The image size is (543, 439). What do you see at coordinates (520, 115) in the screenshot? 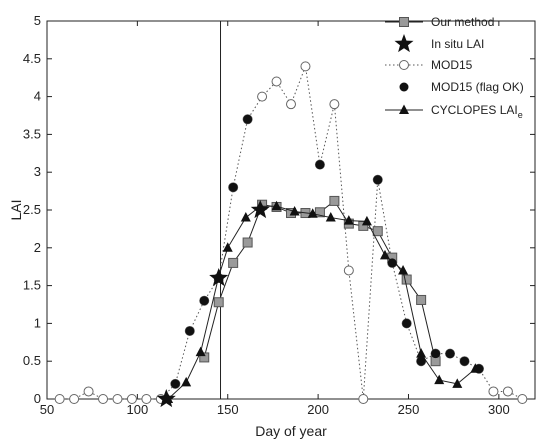
I see `legend-subscript: e` at bounding box center [520, 115].